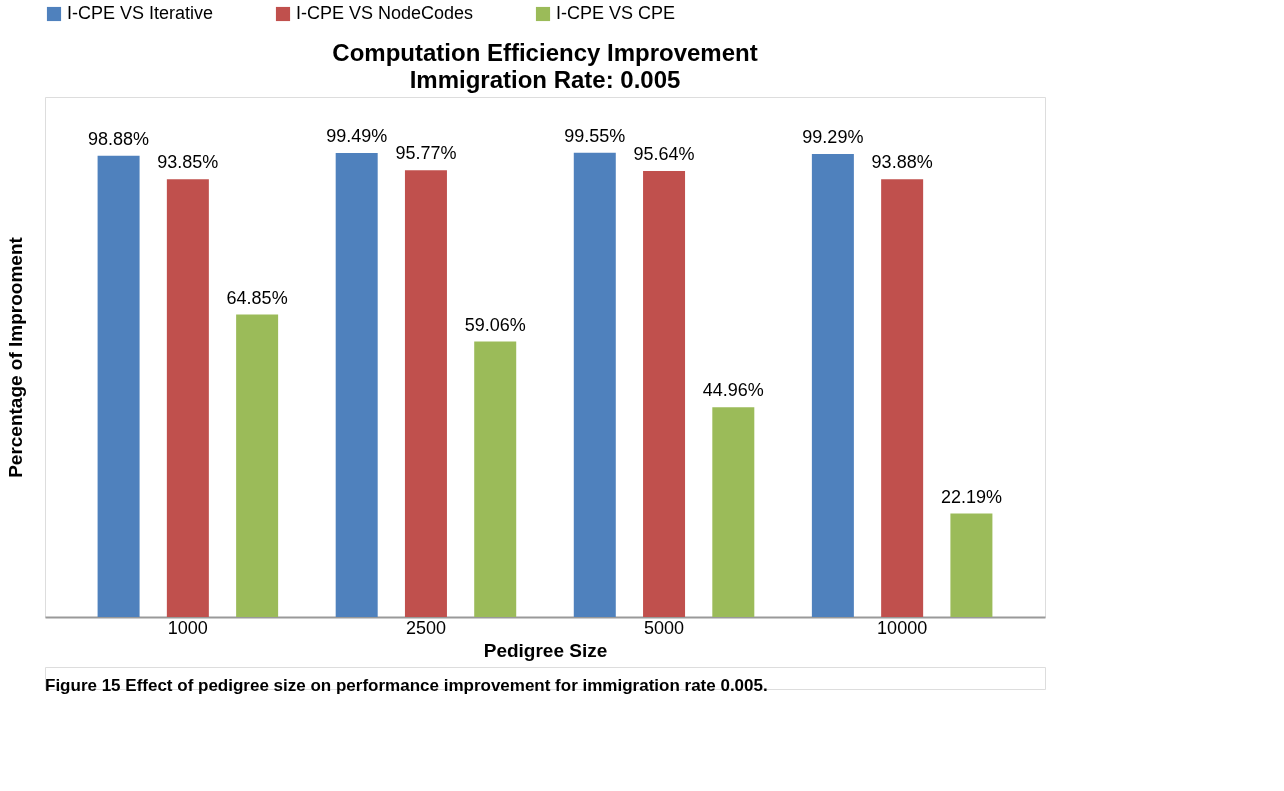 The image size is (1284, 791). What do you see at coordinates (971, 496) in the screenshot?
I see `data-label: 22.19%` at bounding box center [971, 496].